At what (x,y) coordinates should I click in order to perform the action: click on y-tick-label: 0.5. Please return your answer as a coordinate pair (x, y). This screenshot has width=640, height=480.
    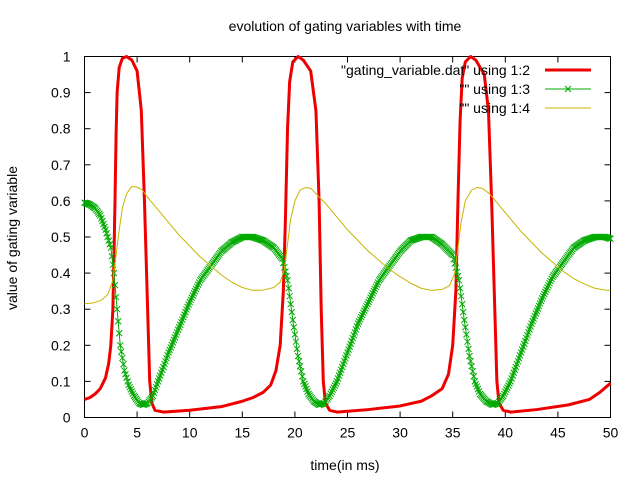
    Looking at the image, I should click on (61, 237).